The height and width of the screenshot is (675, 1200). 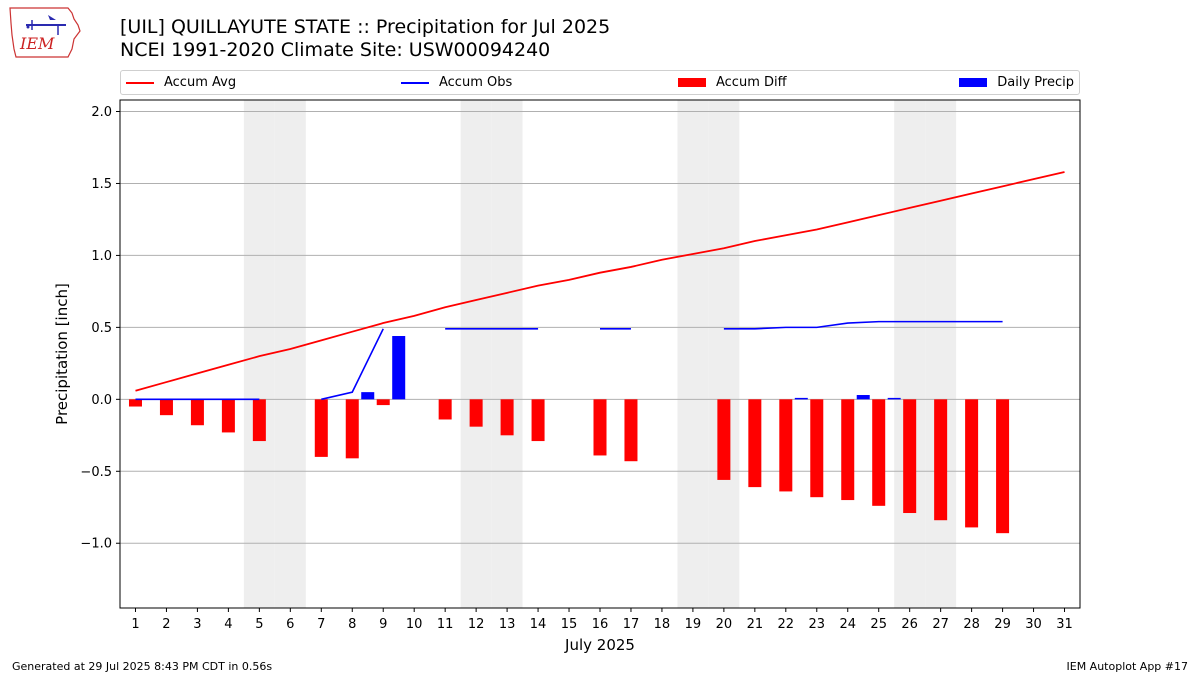 What do you see at coordinates (1064, 624) in the screenshot?
I see `x-tick-label: 31` at bounding box center [1064, 624].